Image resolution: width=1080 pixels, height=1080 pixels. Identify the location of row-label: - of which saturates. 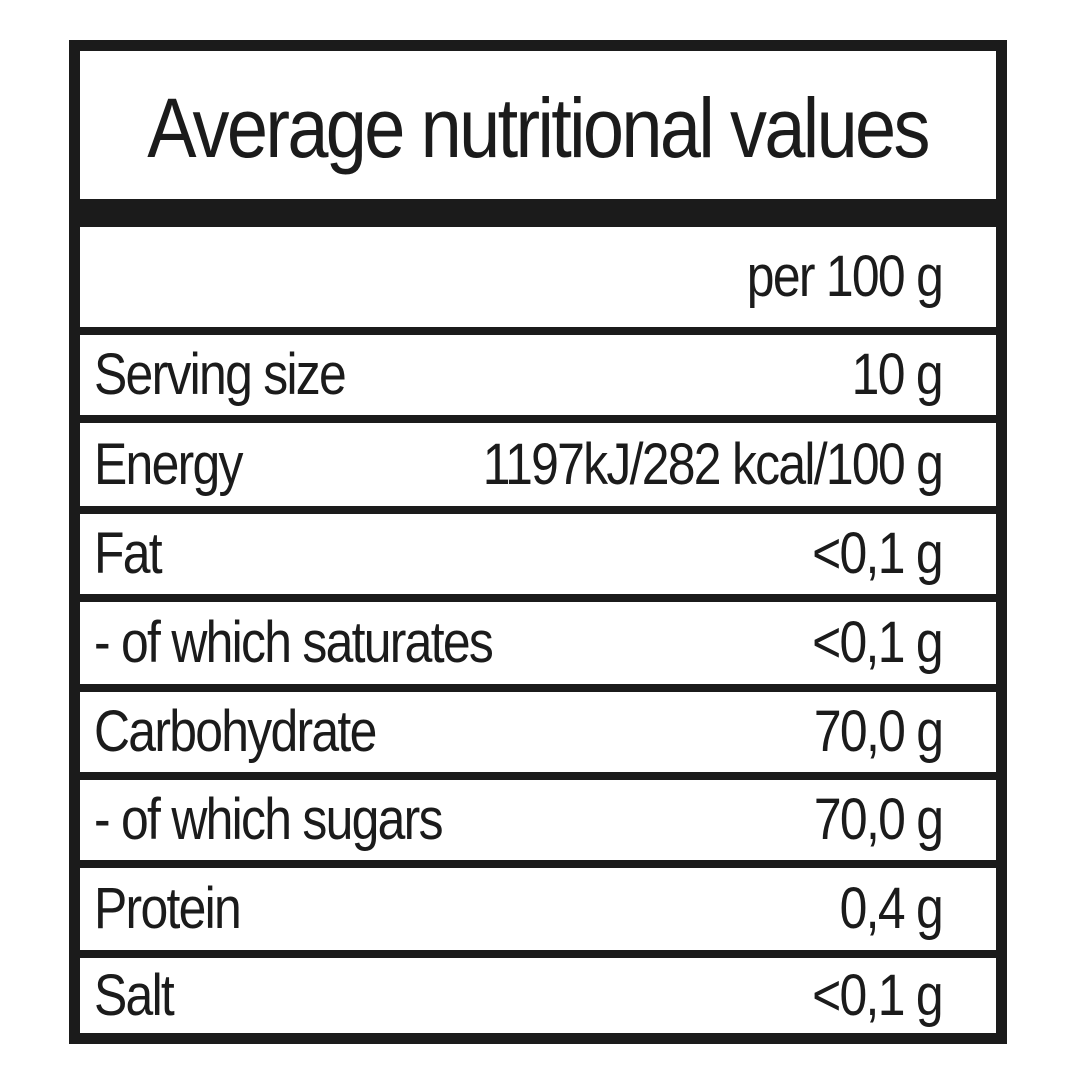
(294, 642).